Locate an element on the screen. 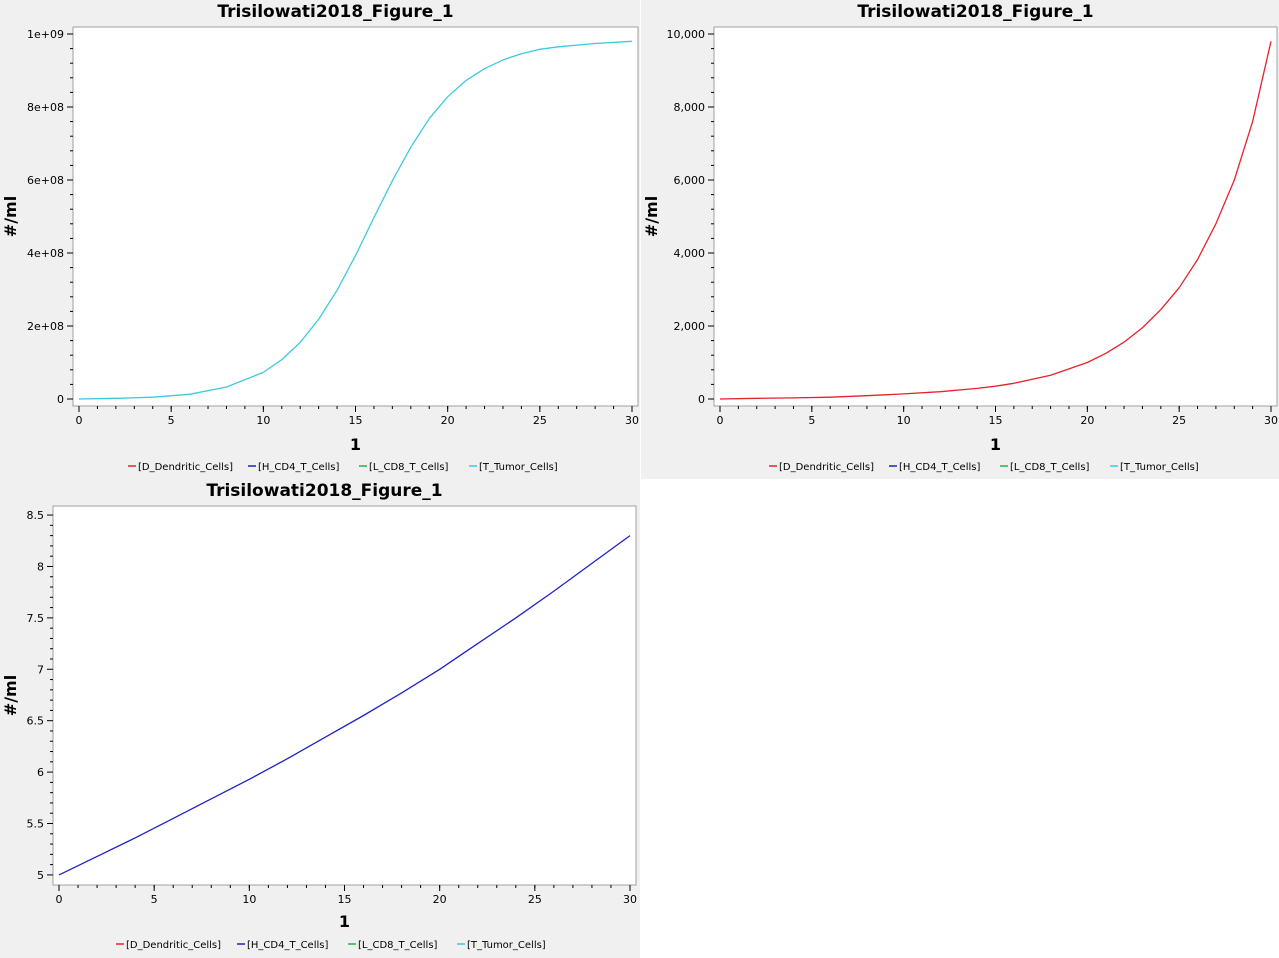 The image size is (1279, 958). y-axis: 0 2,000 4,000 6,000 8,000 10,000 is located at coordinates (690, 217).